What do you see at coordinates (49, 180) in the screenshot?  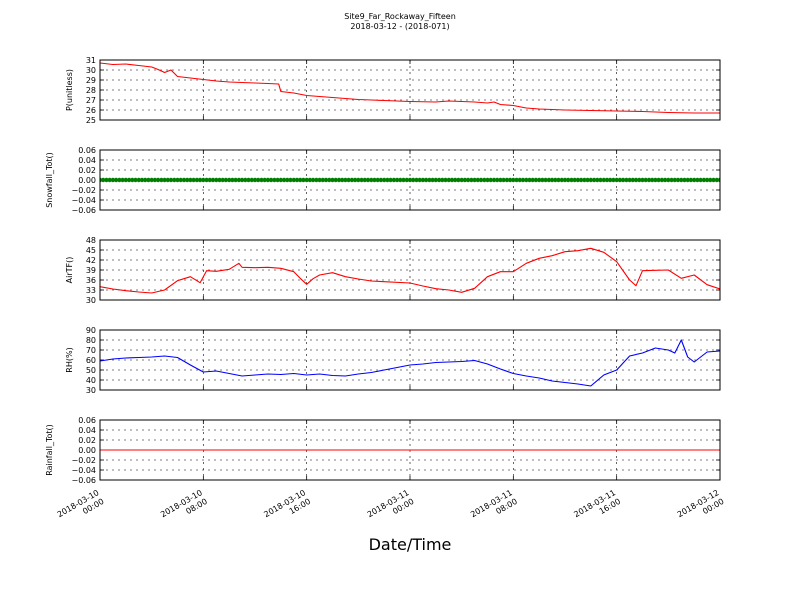 I see `y-axis-label: Snowfall_Tot()` at bounding box center [49, 180].